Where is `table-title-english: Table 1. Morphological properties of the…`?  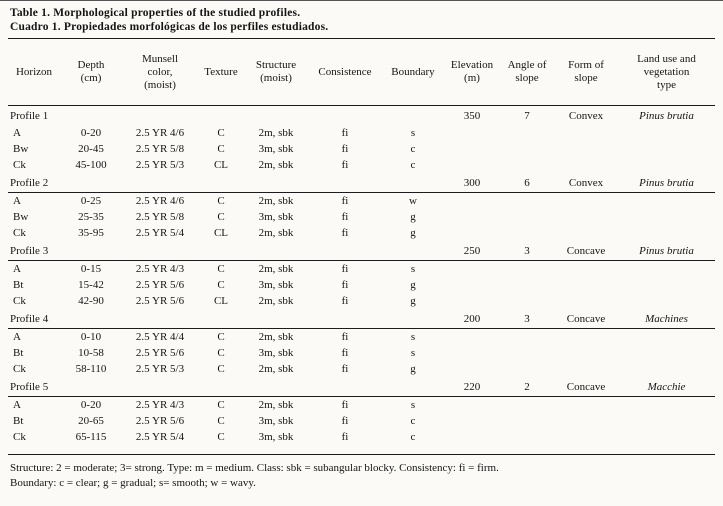 table-title-english: Table 1. Morphological properties of the… is located at coordinates (155, 13).